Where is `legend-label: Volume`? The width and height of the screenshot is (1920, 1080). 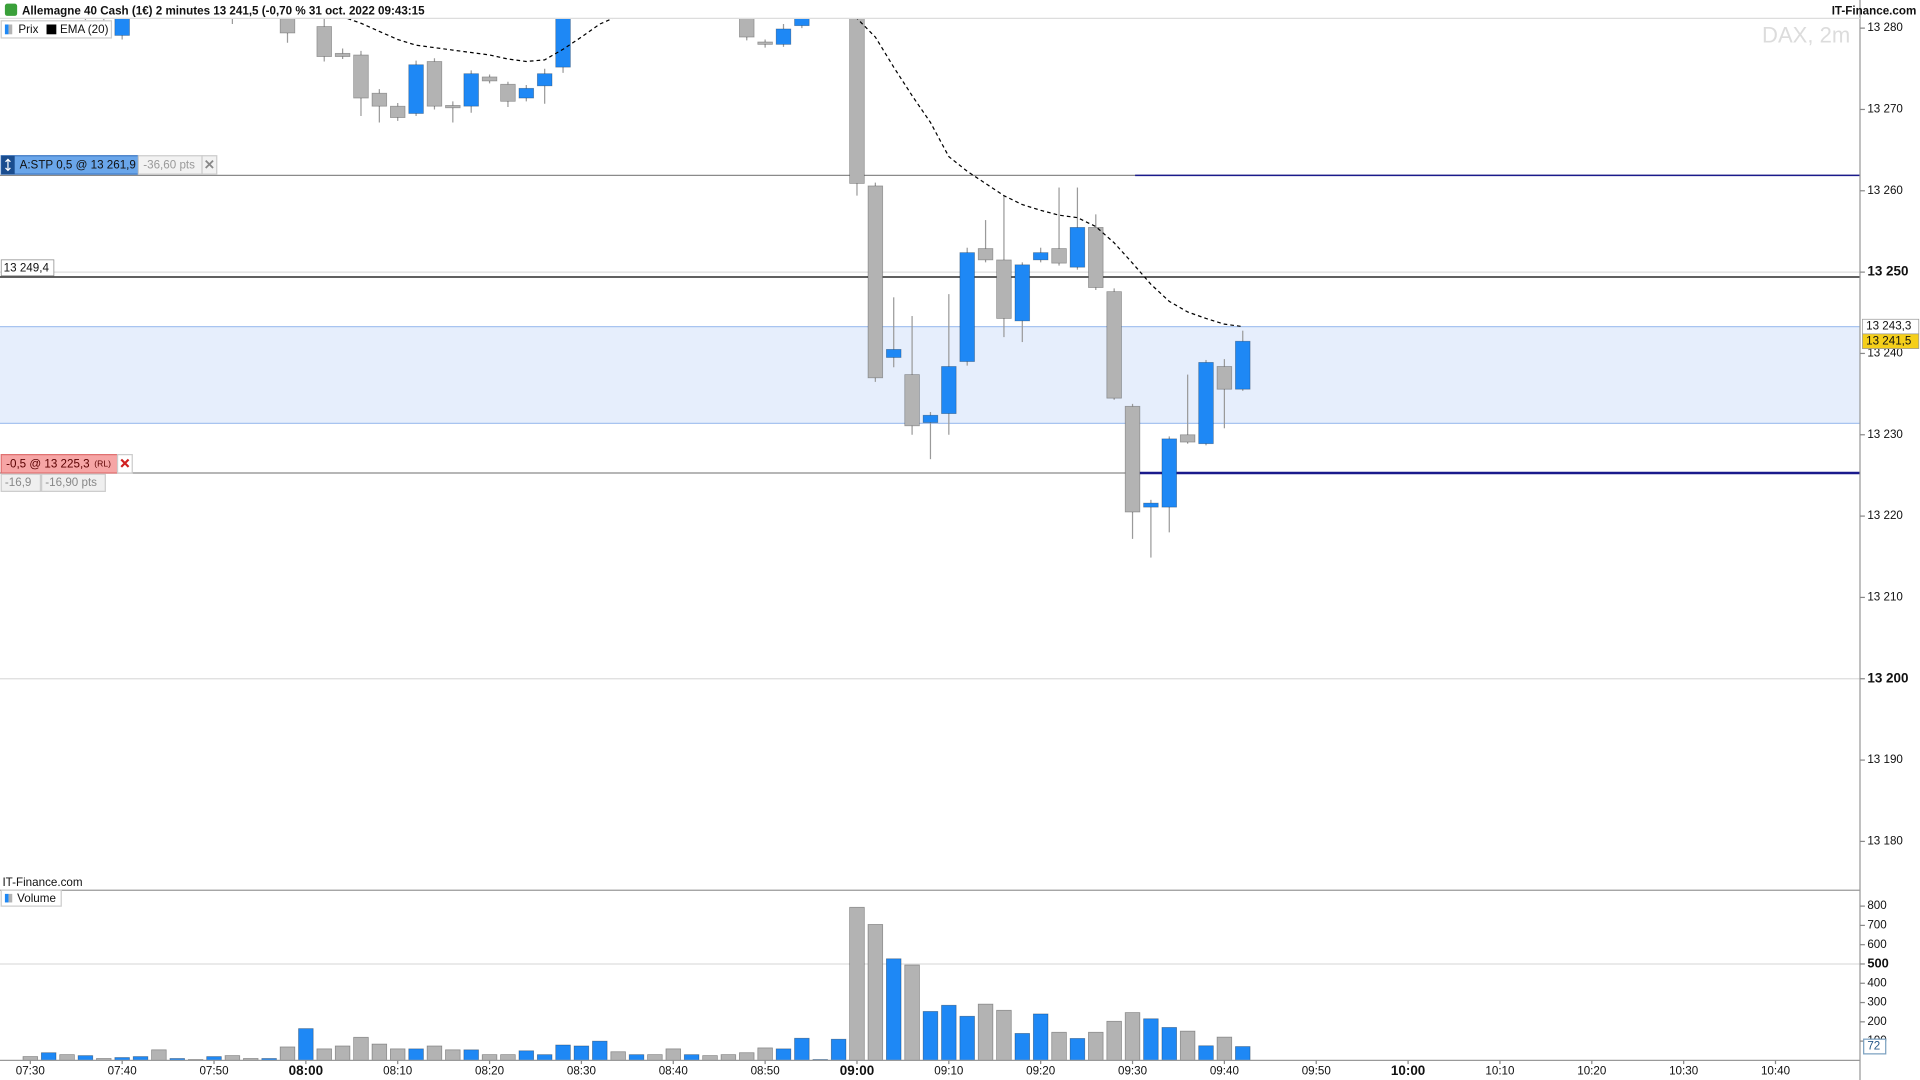 legend-label: Volume is located at coordinates (36, 898).